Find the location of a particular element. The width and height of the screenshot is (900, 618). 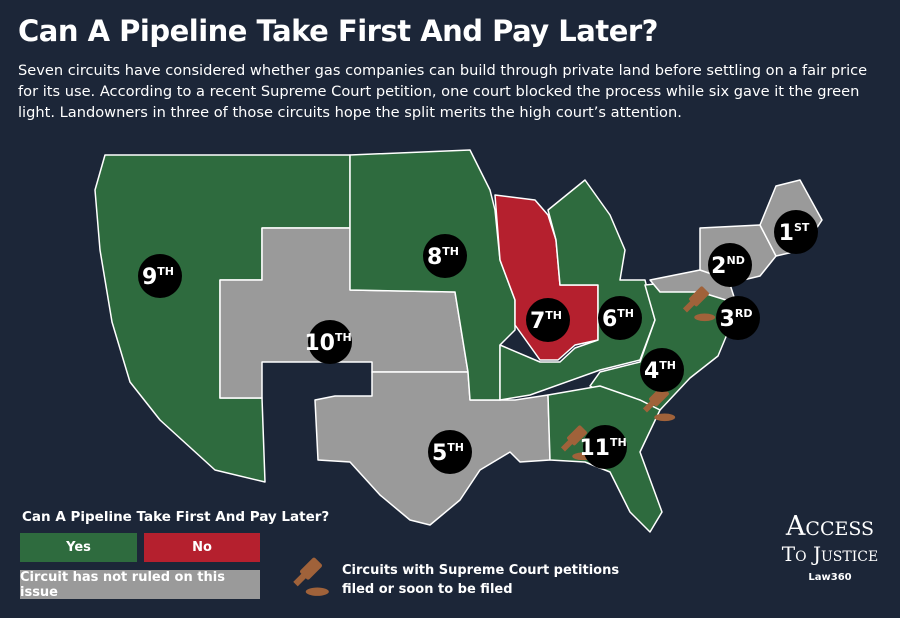

circuit-number: 4 is located at coordinates (651, 371).